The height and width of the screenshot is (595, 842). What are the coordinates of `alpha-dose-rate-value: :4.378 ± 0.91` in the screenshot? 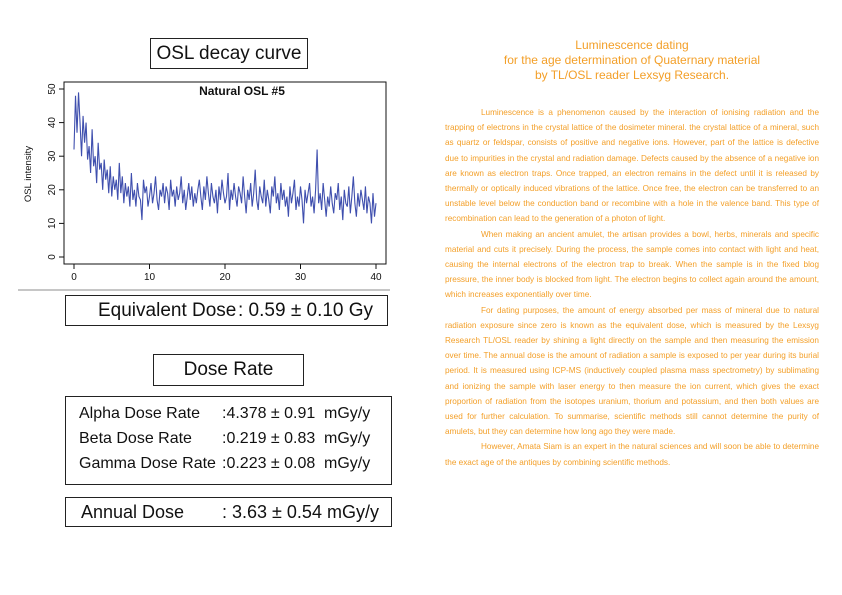 It's located at (269, 413).